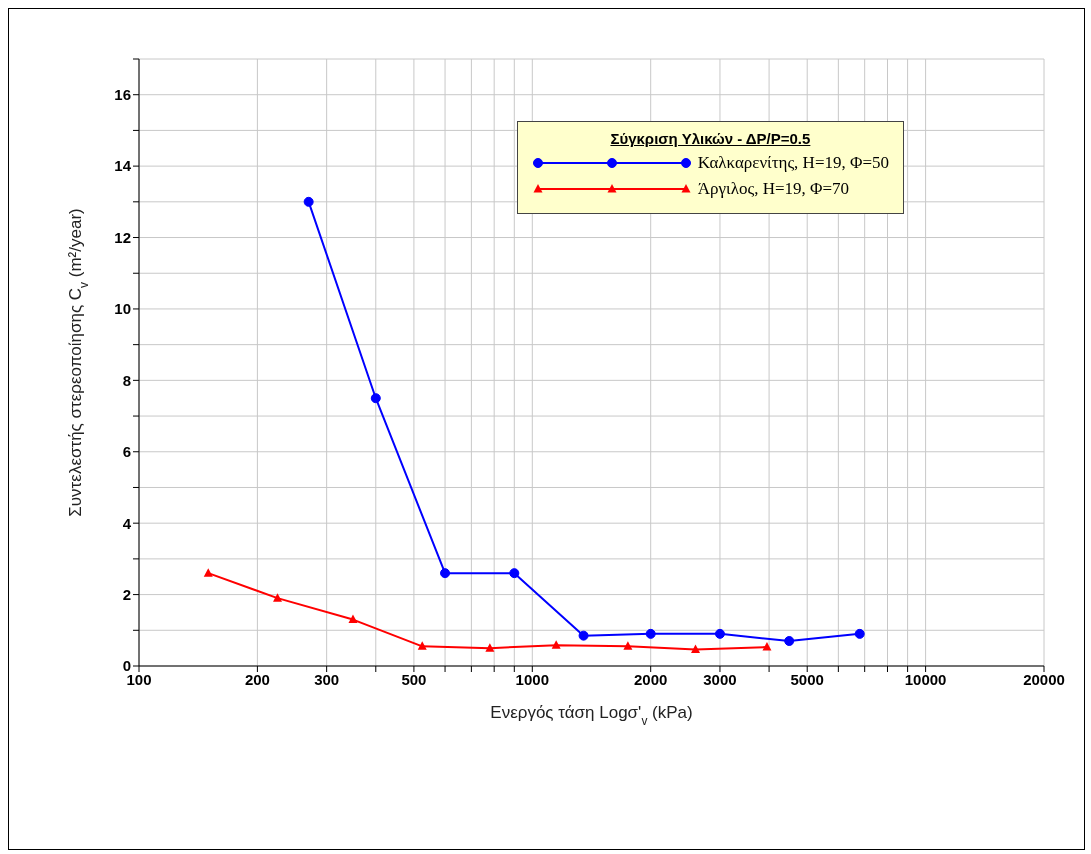 The height and width of the screenshot is (854, 1091). I want to click on legend-label: Καλκαρενίτης, Η=19, Φ=50, so click(793, 163).